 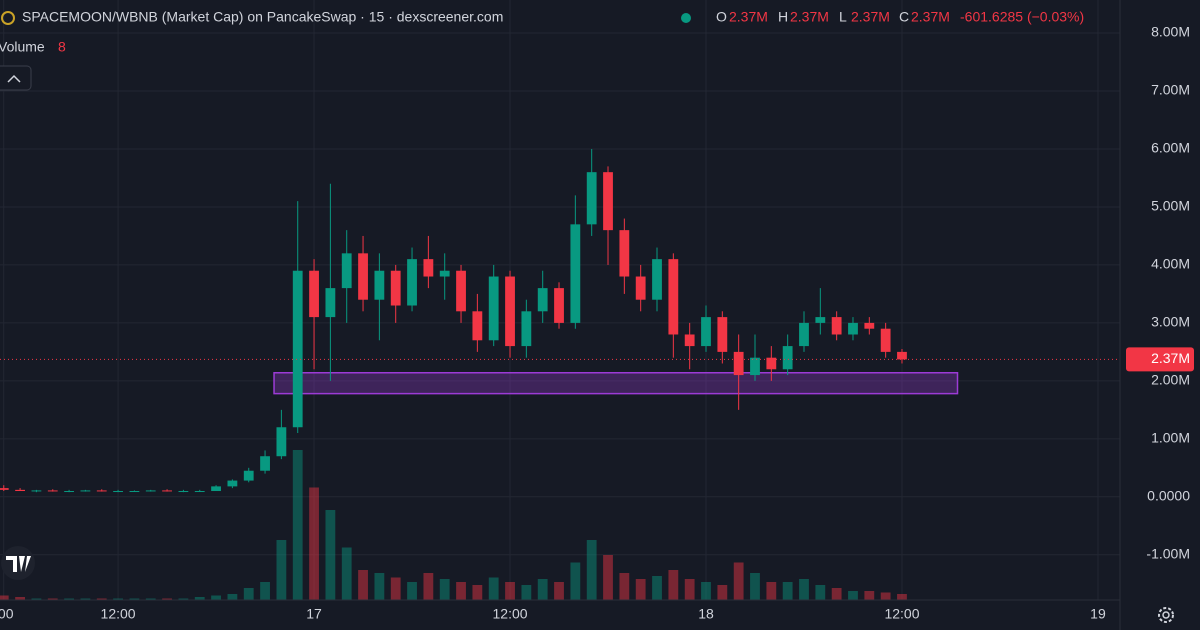 I want to click on y-tick-label: 0.0000, so click(x=1168, y=496).